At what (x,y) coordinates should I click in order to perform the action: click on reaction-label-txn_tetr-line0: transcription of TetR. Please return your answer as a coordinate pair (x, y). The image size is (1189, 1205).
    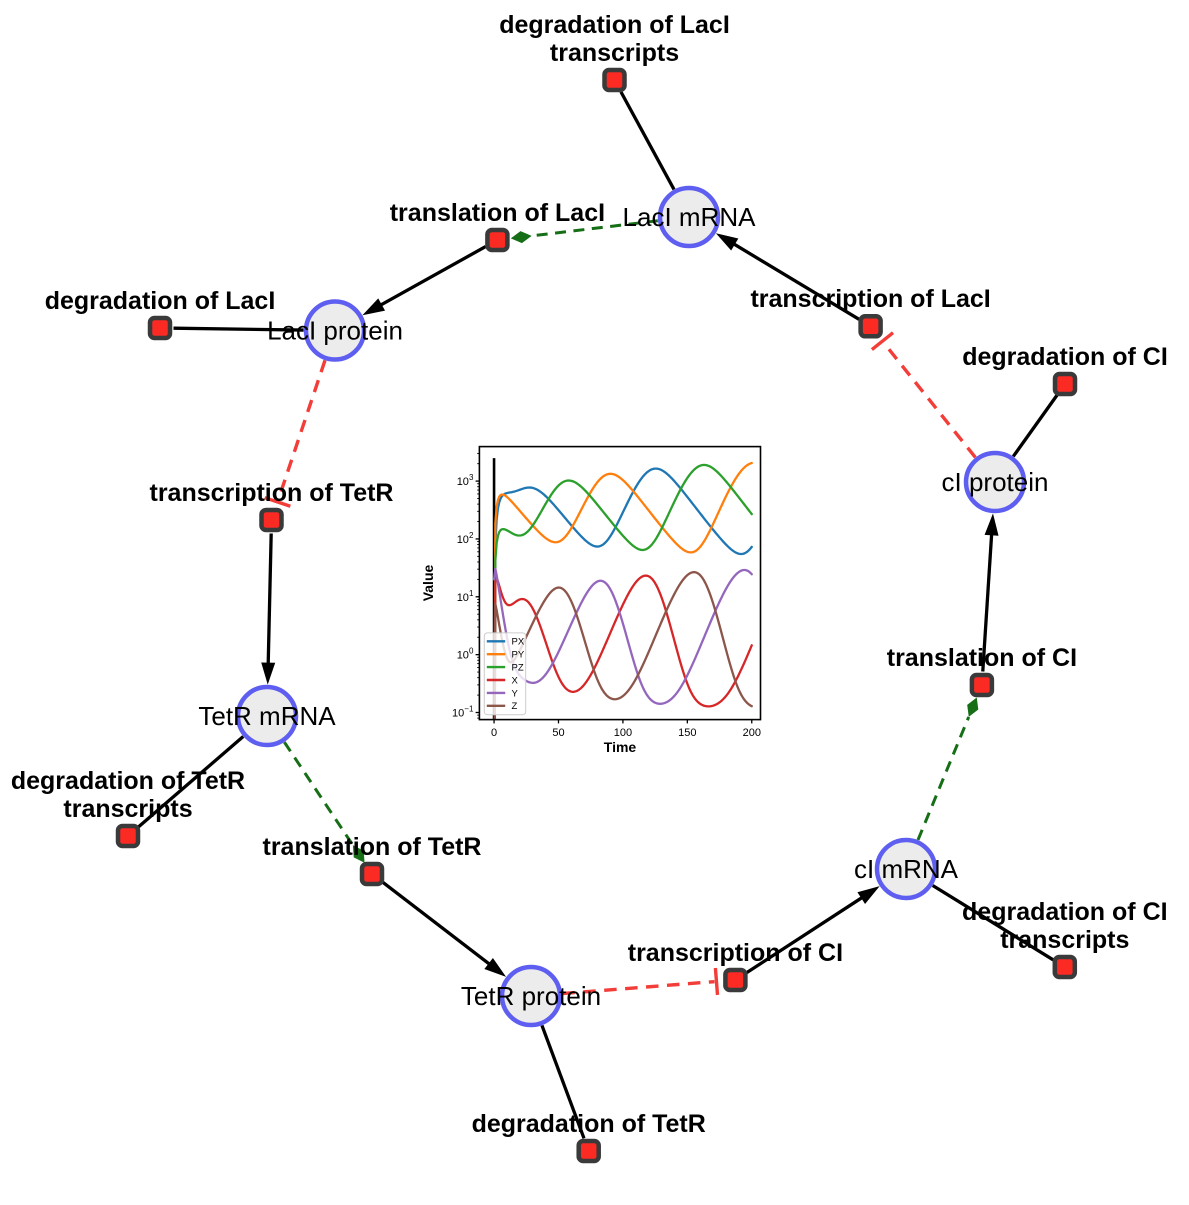
    Looking at the image, I should click on (272, 493).